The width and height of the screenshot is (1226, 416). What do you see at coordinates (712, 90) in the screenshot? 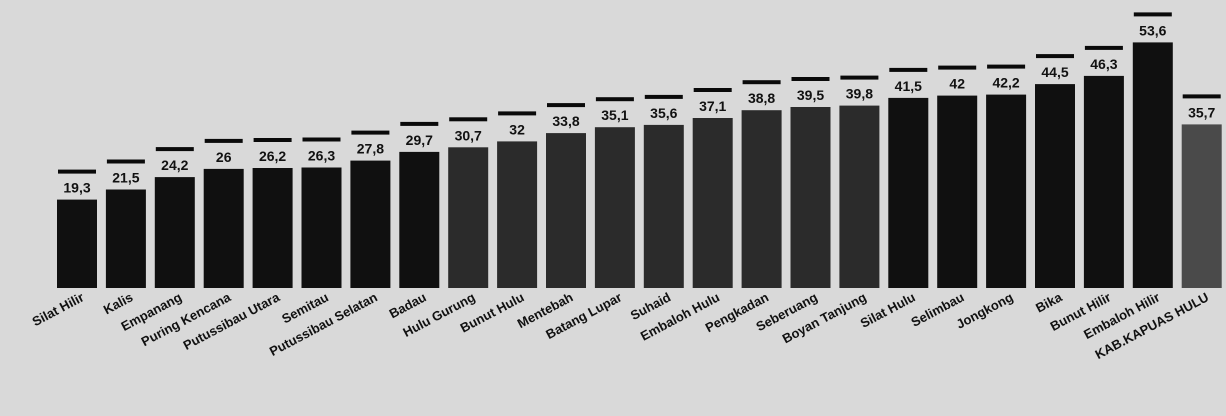
I see `bar-cap-embaloh-hulu` at bounding box center [712, 90].